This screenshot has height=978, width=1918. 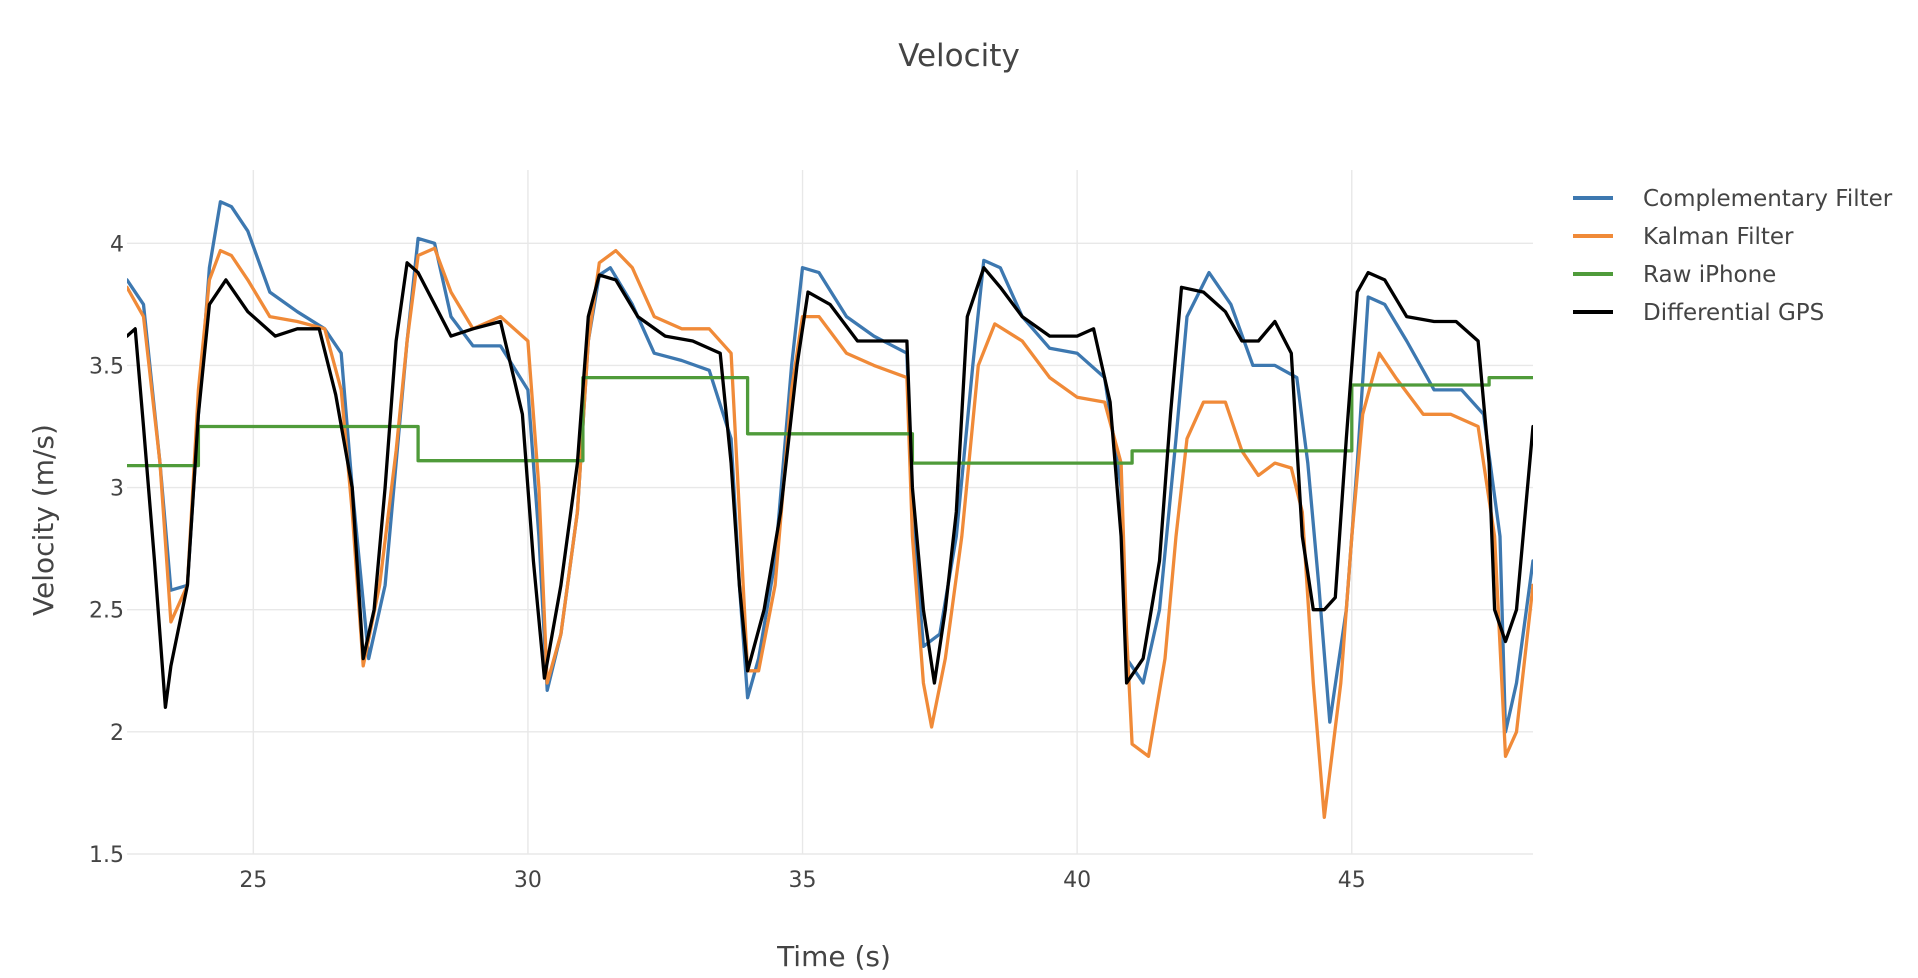 What do you see at coordinates (117, 244) in the screenshot?
I see `y-tick-label: 4` at bounding box center [117, 244].